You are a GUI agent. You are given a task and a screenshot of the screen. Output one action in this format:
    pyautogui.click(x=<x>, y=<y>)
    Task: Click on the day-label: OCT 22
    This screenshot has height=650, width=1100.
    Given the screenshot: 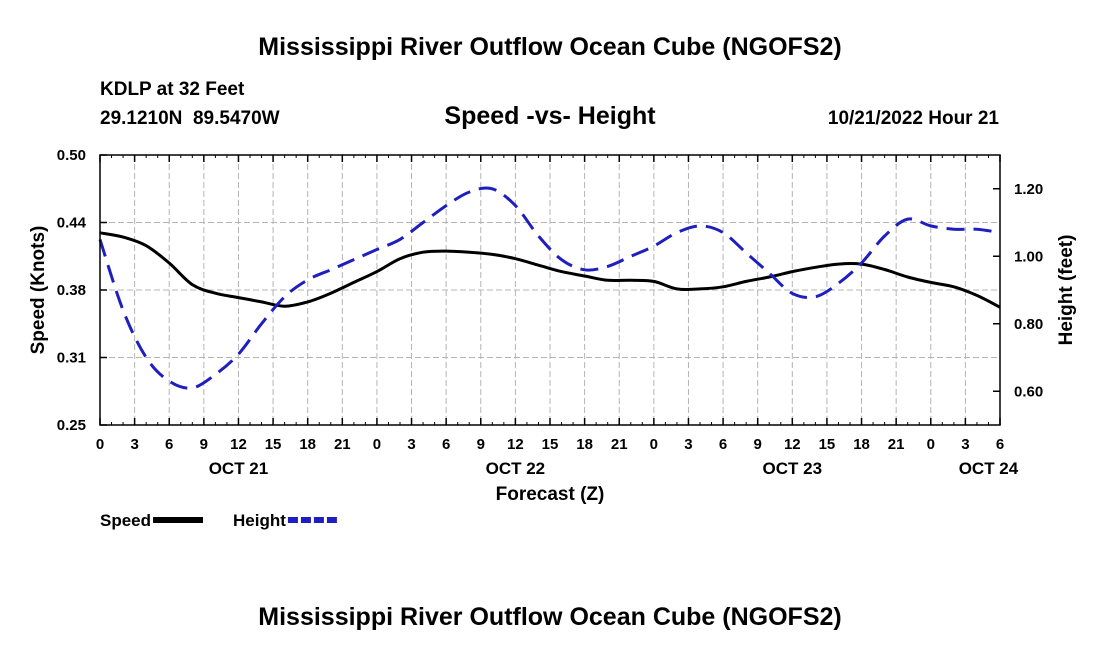 What is the action you would take?
    pyautogui.click(x=516, y=468)
    